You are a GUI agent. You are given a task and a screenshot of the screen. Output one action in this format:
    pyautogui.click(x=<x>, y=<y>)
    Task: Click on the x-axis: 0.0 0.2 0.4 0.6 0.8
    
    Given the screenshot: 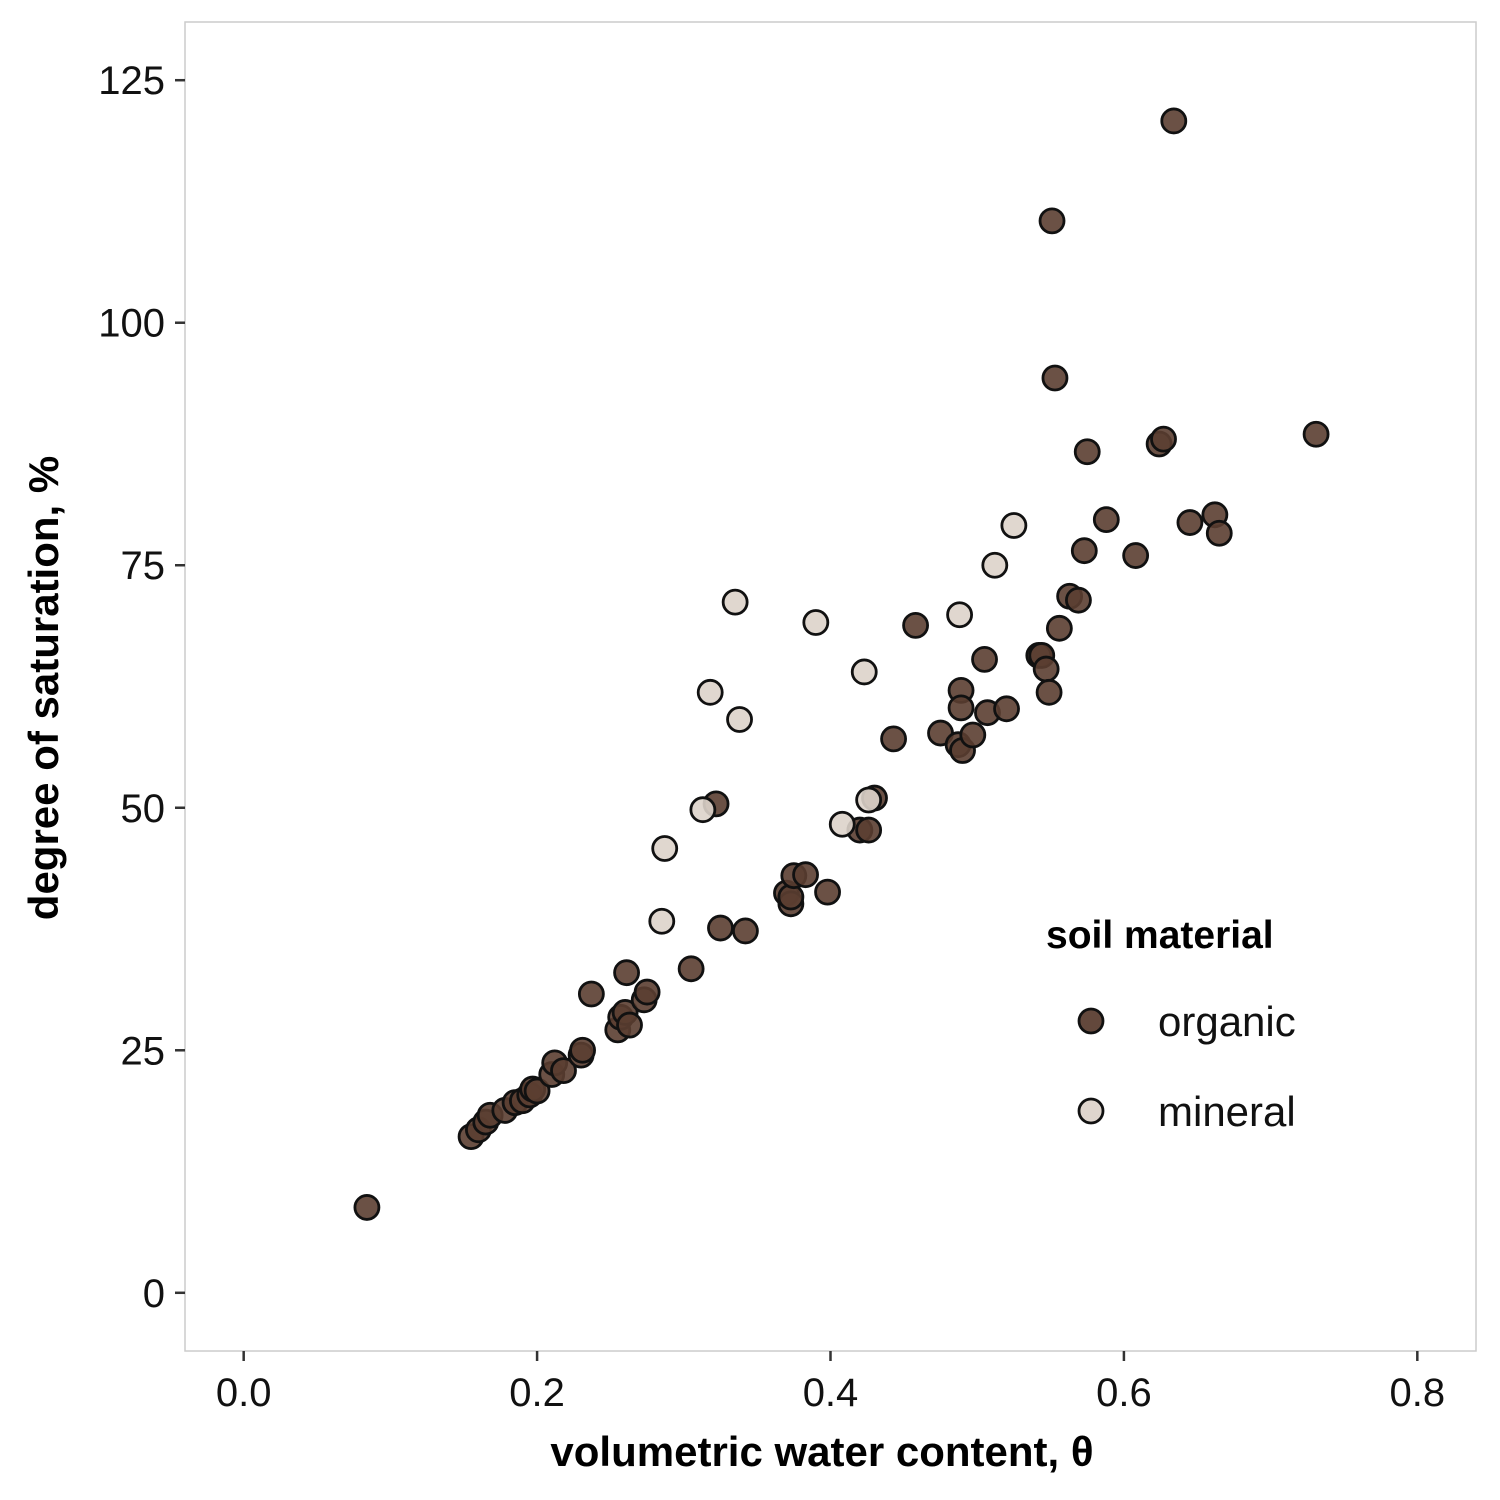 What is the action you would take?
    pyautogui.click(x=830, y=1383)
    